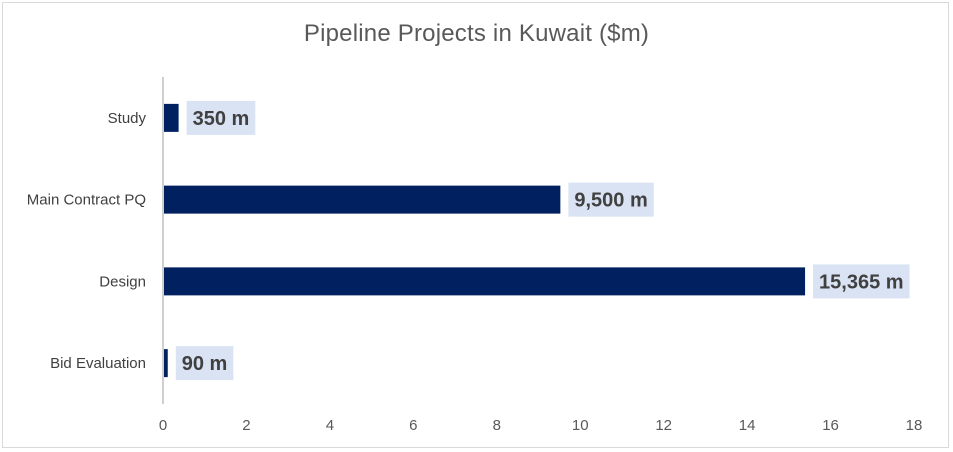  I want to click on svg-text: 9,500 m, so click(610, 201).